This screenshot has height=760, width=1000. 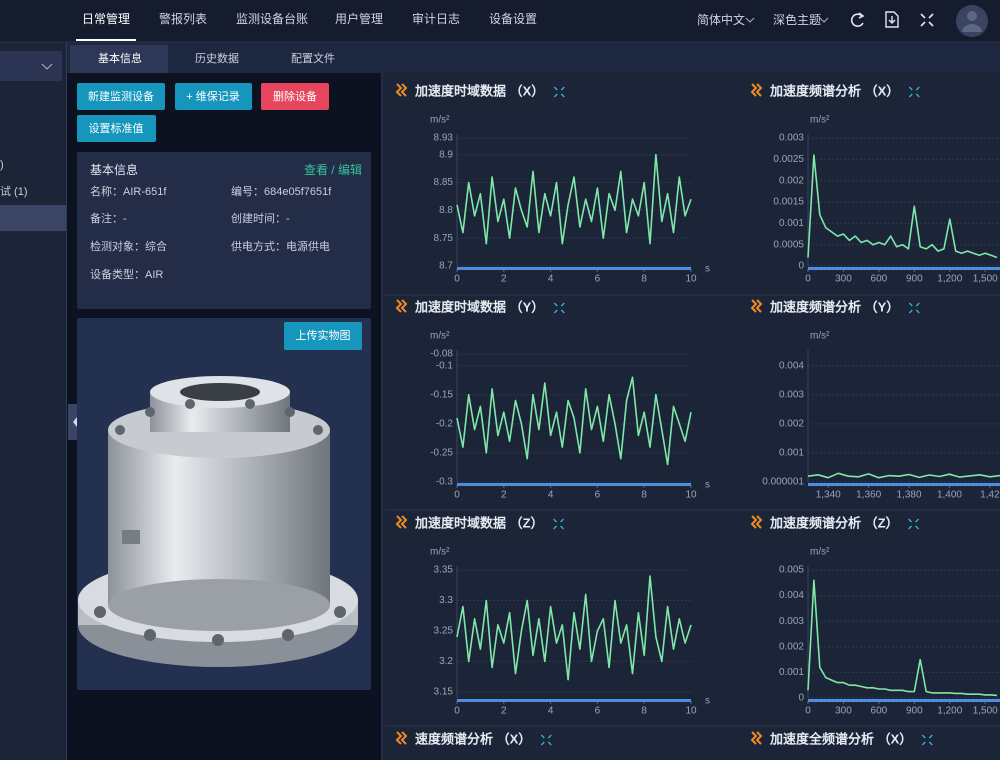 I want to click on y-tick-label: 3.35, so click(x=444, y=570).